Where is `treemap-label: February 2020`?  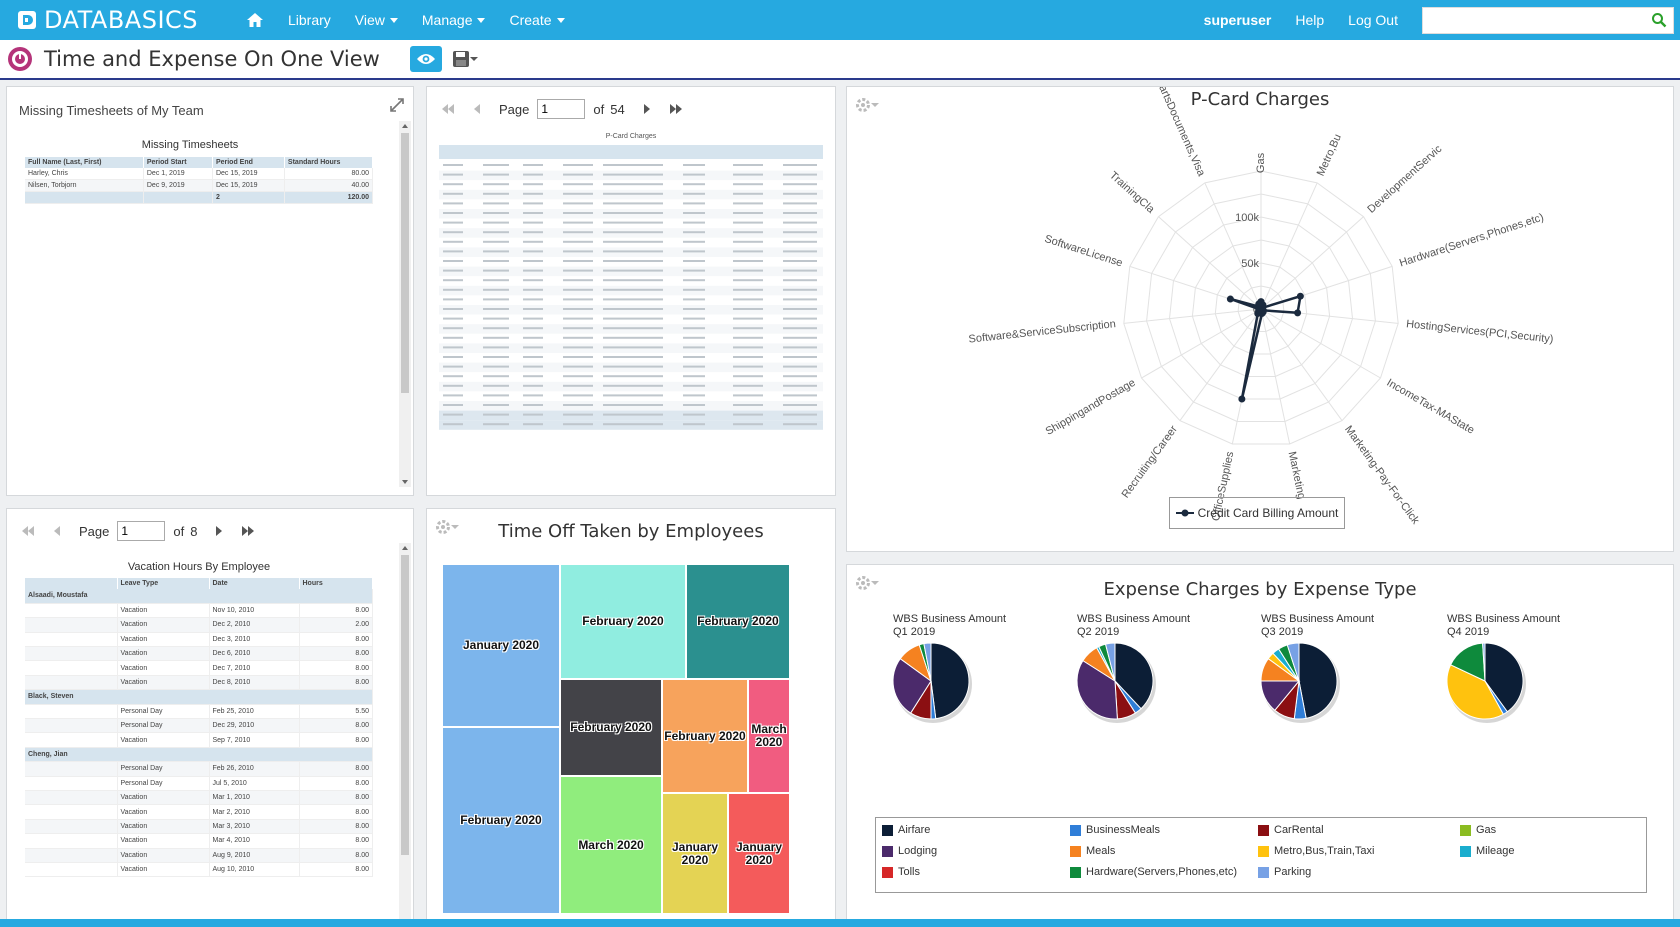
treemap-label: February 2020 is located at coordinates (611, 727).